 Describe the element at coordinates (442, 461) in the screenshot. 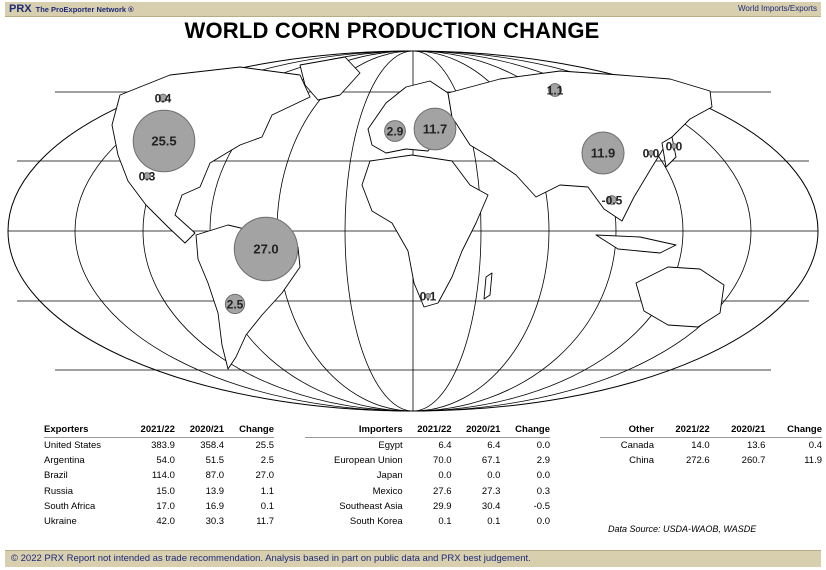

I see `importers-value-cell: 70.0` at that location.